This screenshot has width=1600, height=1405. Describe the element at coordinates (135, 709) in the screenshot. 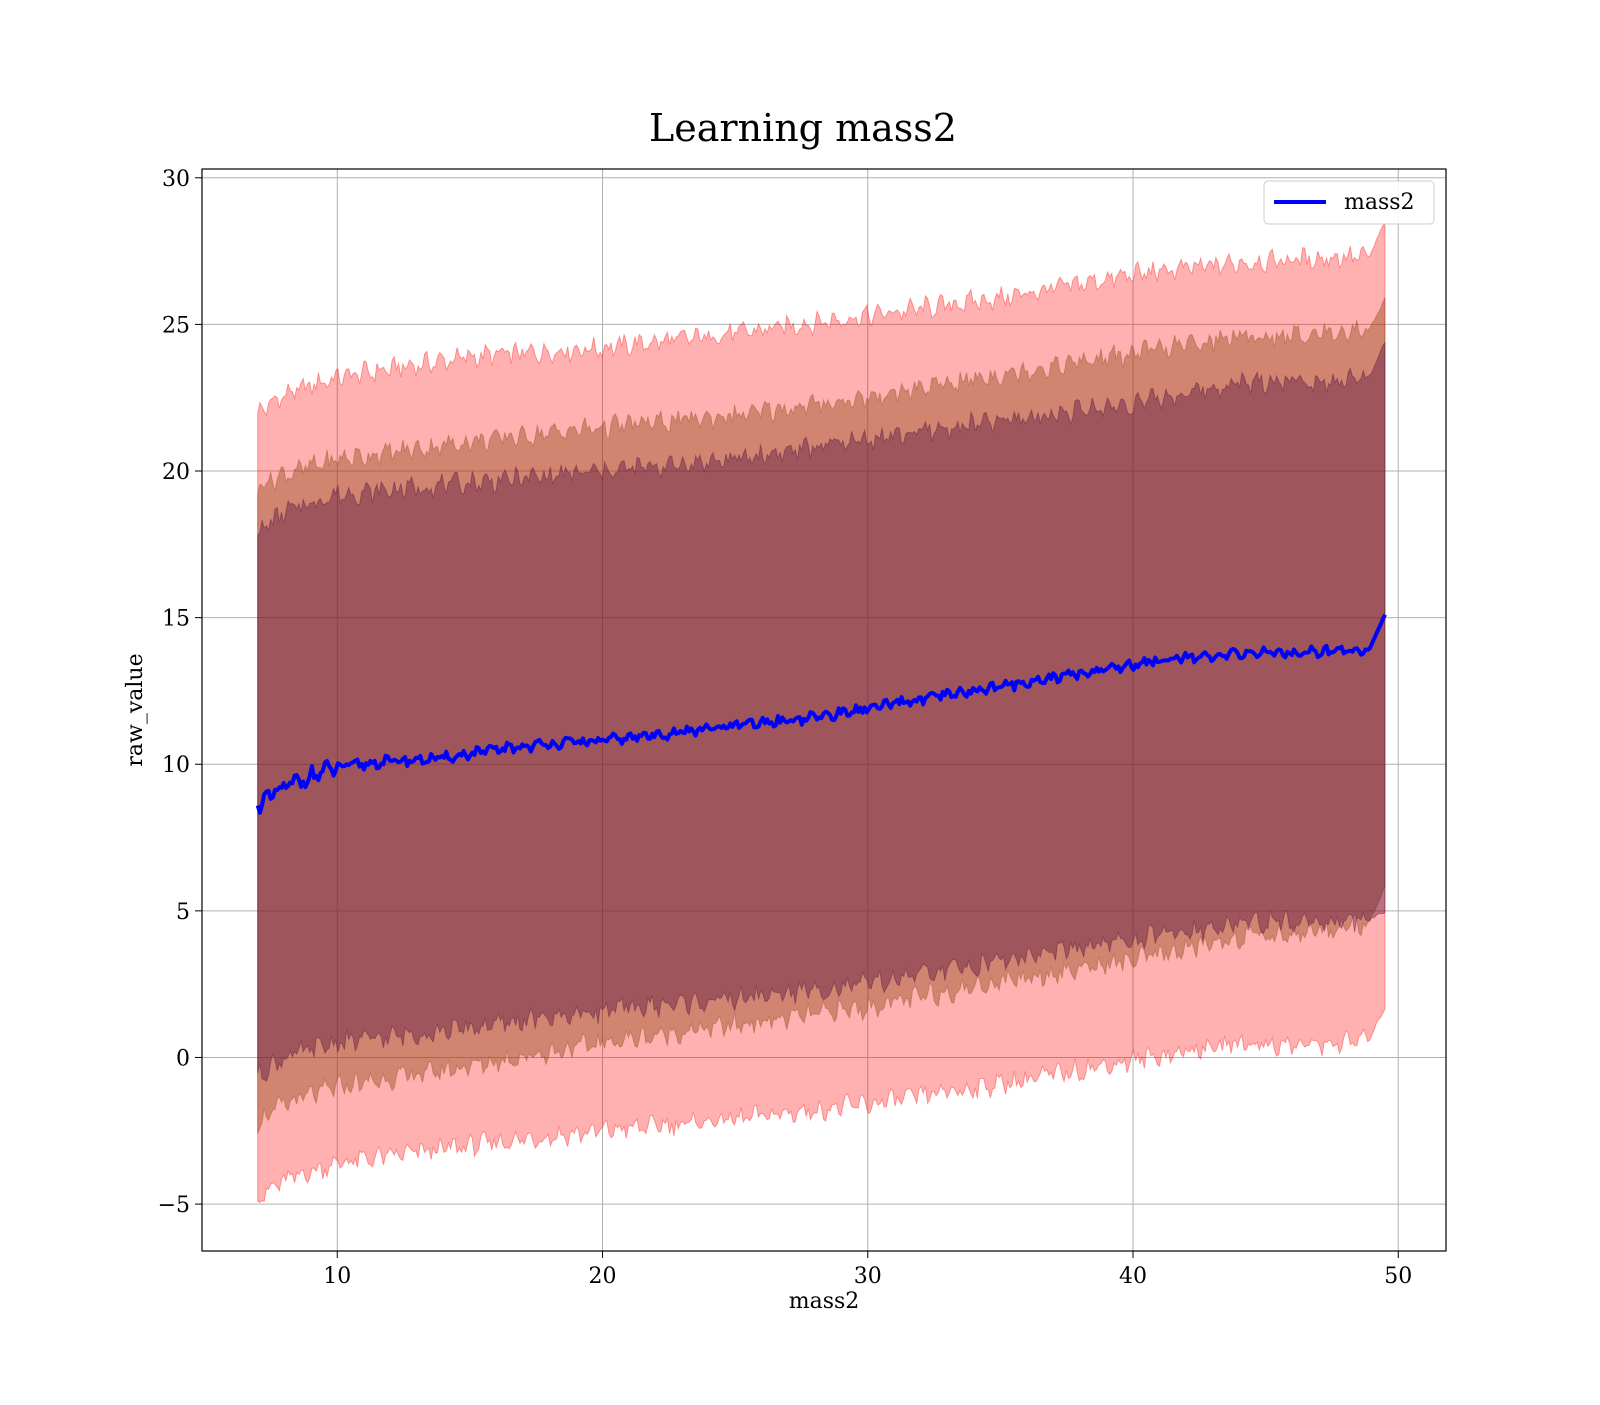

I see `y-axis-label: raw_value` at that location.